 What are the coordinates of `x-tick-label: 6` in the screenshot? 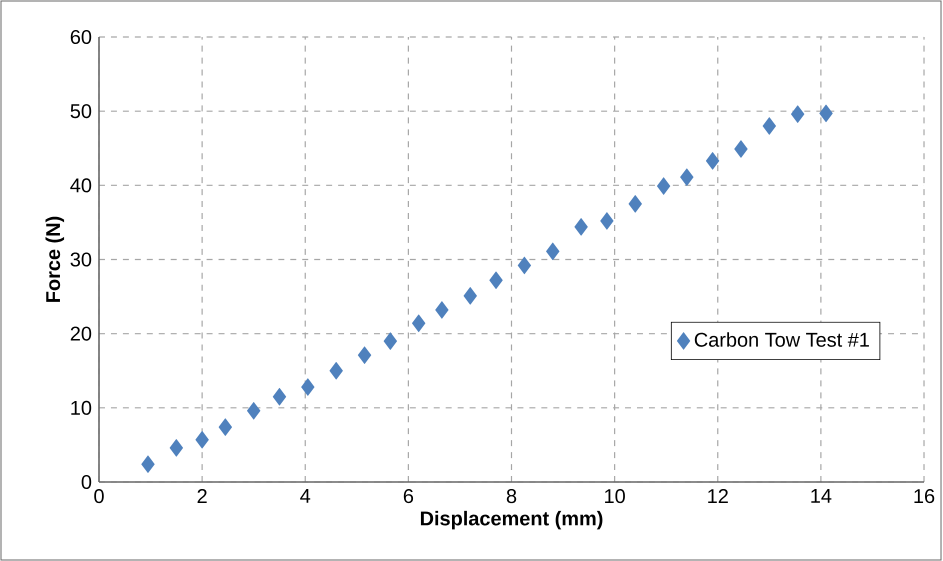 It's located at (409, 496).